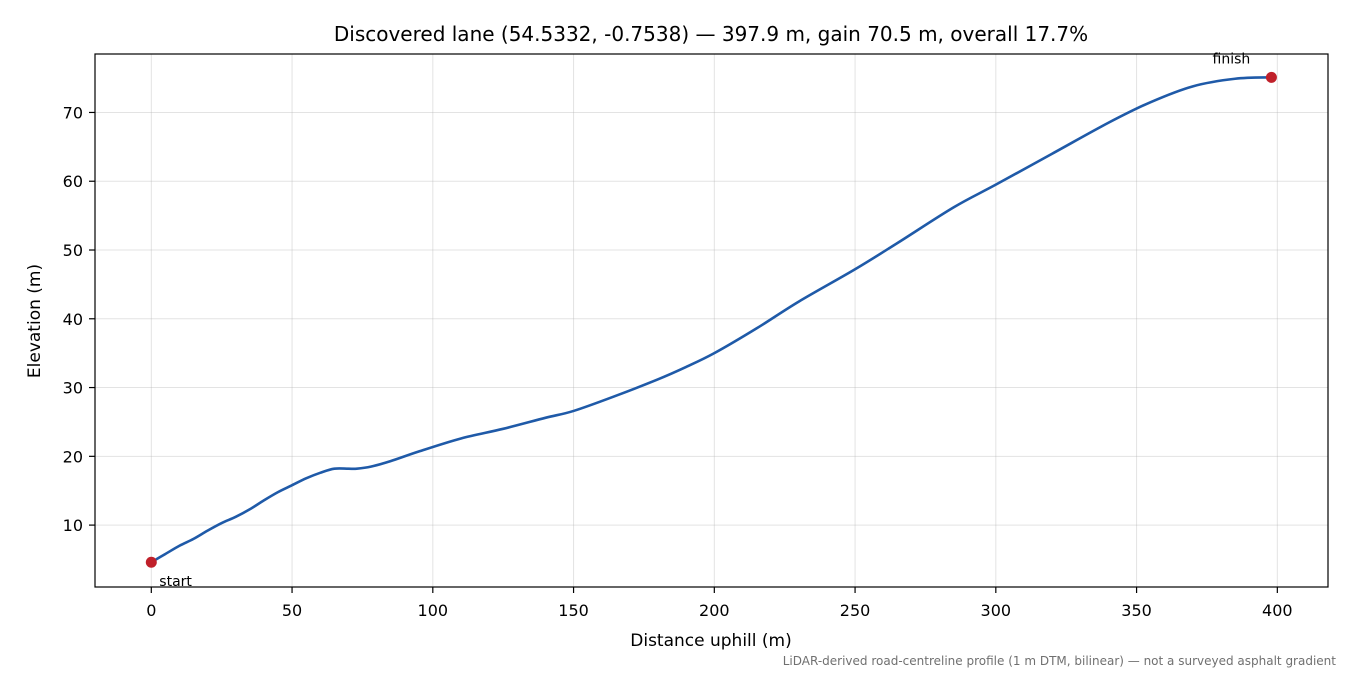 The width and height of the screenshot is (1350, 675). I want to click on x-tick-label: 50, so click(292, 610).